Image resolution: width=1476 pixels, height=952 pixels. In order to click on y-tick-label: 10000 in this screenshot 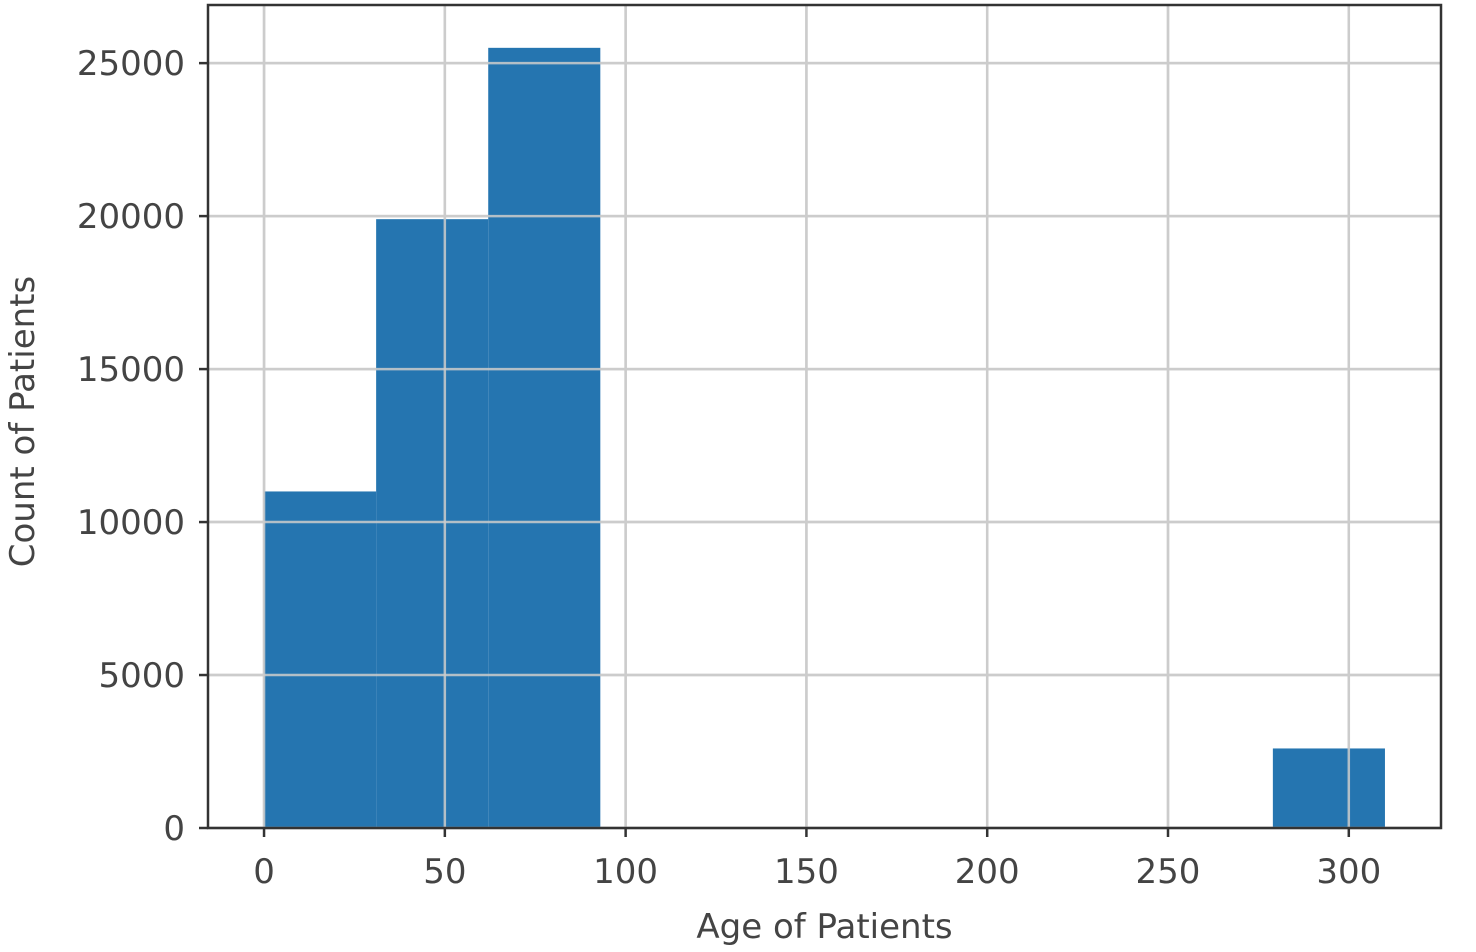, I will do `click(131, 523)`.